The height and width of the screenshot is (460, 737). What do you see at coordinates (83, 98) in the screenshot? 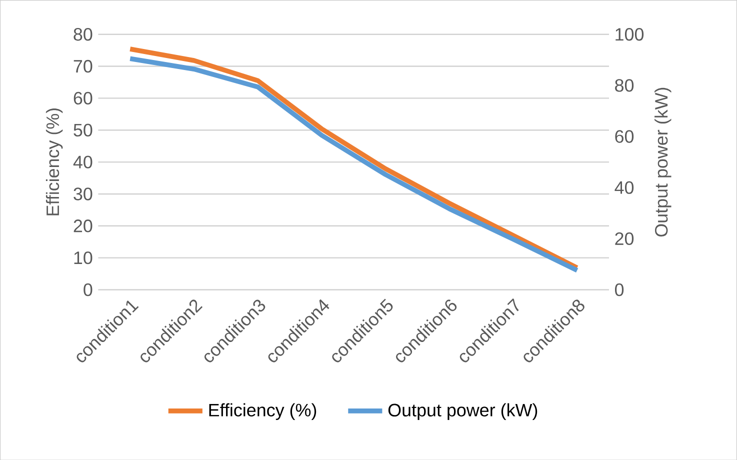
I see `y-tick-label: 60` at bounding box center [83, 98].